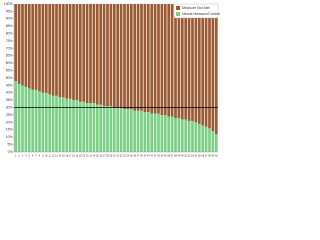 This screenshot has height=240, width=320. I want to click on x-tick-label: 25, so click(97, 156).